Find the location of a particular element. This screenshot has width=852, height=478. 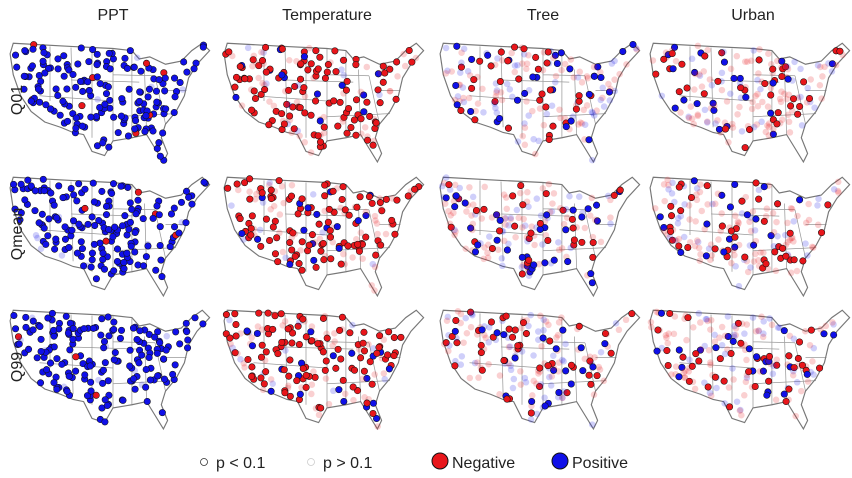

legend-label: Positive is located at coordinates (600, 463).